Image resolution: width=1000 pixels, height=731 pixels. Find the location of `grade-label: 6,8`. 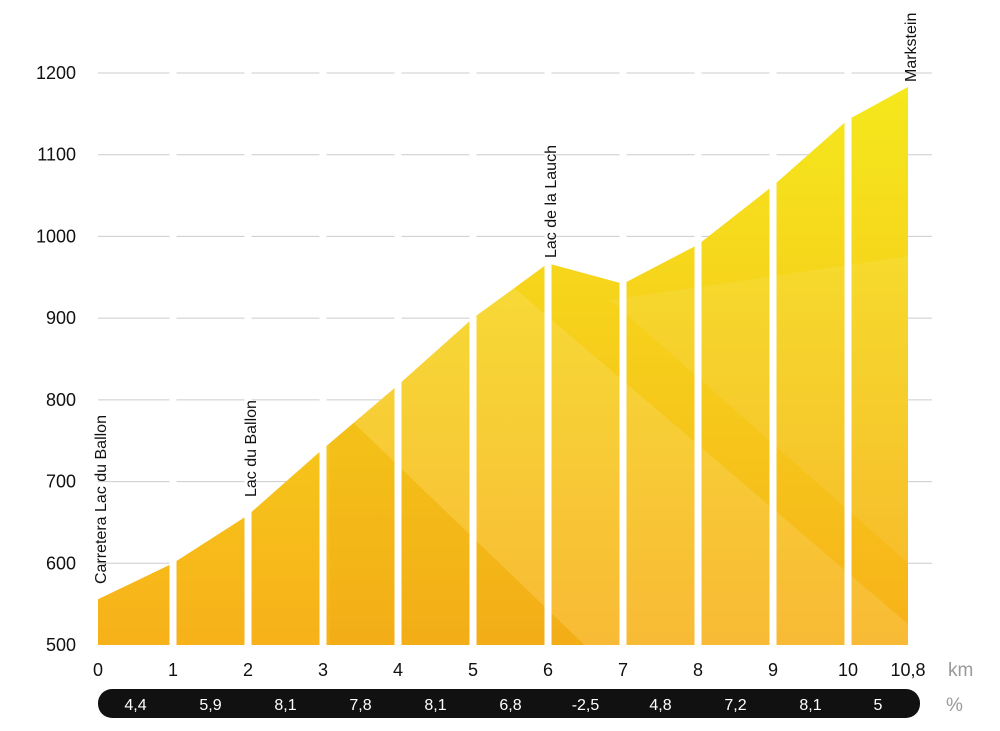

grade-label: 6,8 is located at coordinates (510, 705).